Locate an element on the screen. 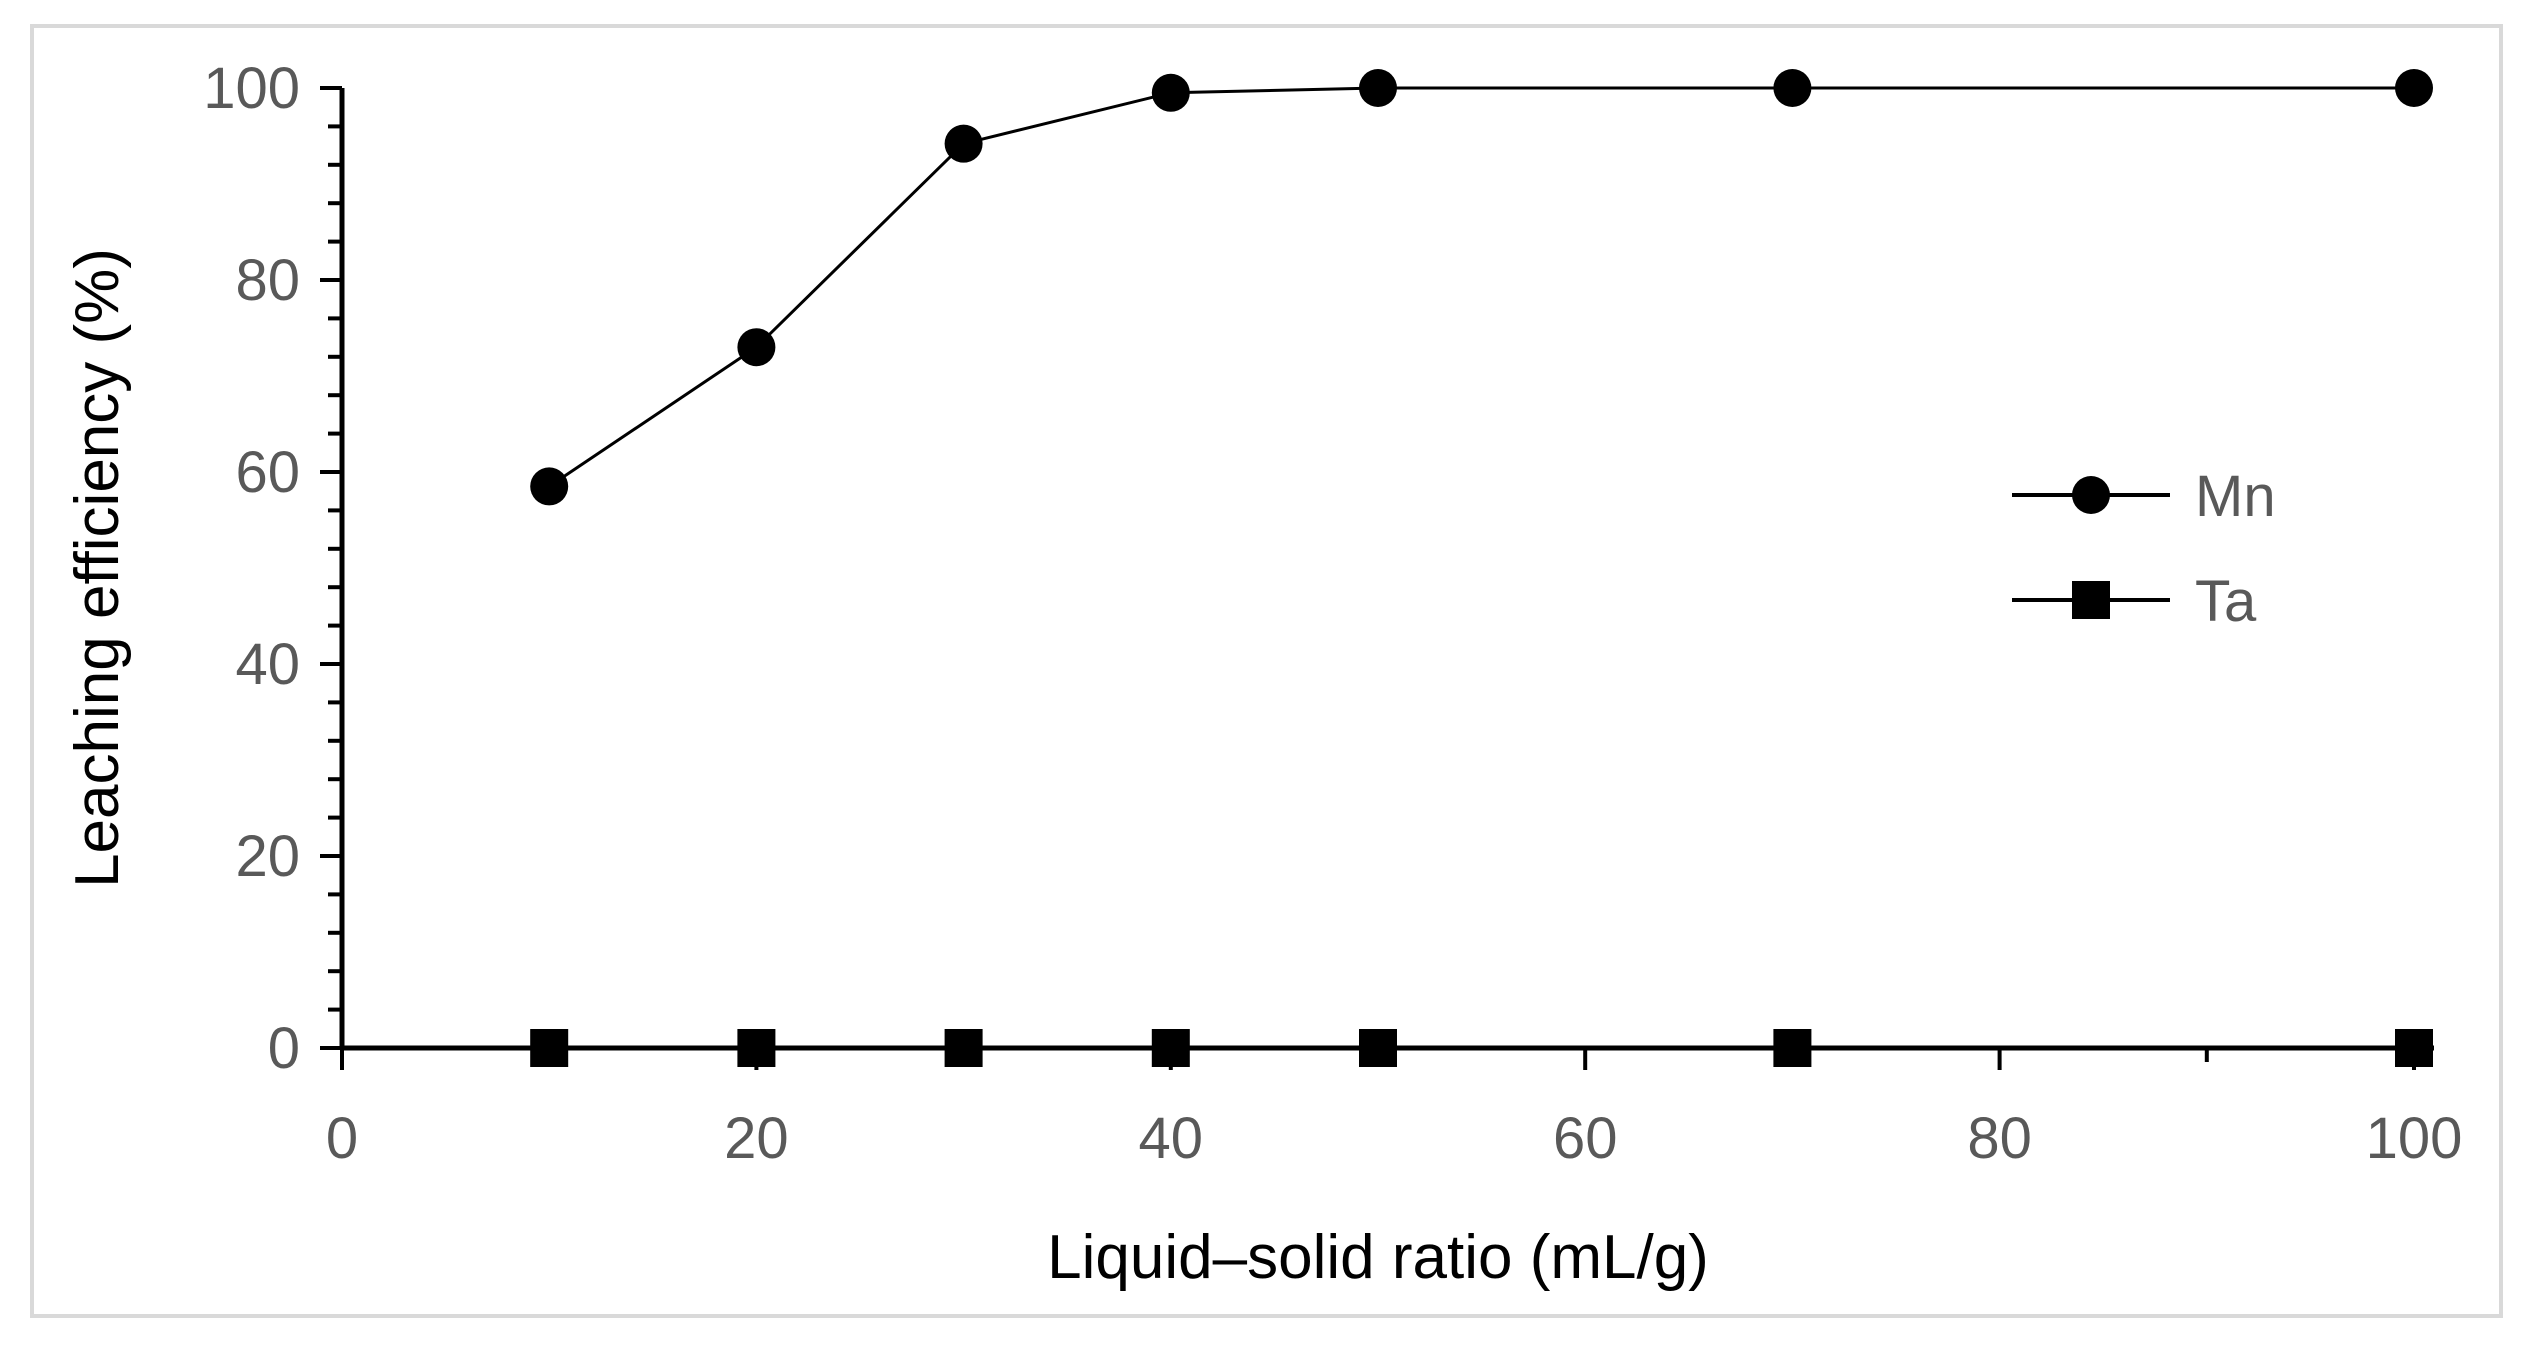 The image size is (2533, 1347). y-axis-title: Leaching efficiency (%) is located at coordinates (97, 568).